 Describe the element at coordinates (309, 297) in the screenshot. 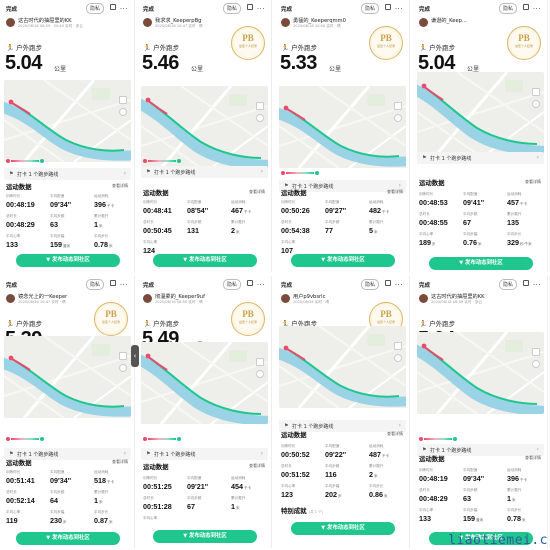

I see `user-name: 用户p9vbsrlc` at that location.